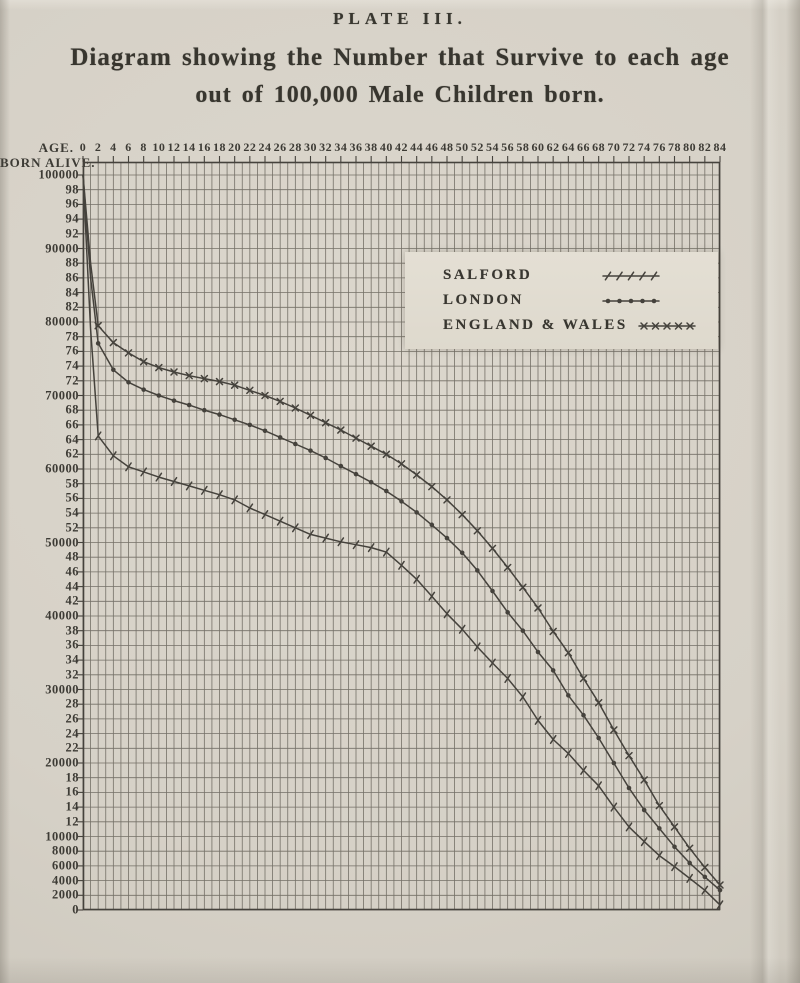  I want to click on y-tick-label: 0, so click(75, 909).